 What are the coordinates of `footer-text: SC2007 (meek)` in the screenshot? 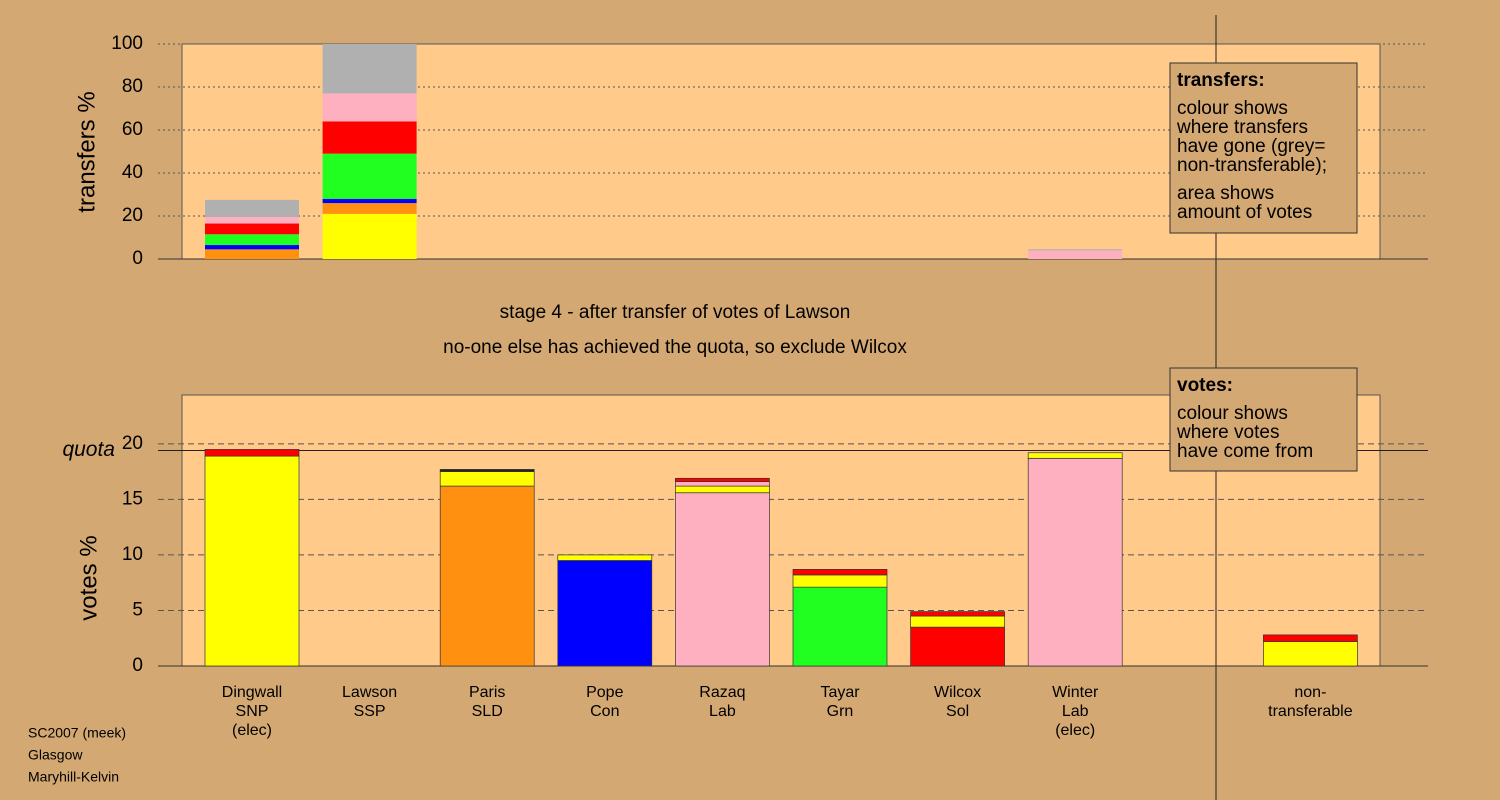 It's located at (77, 733).